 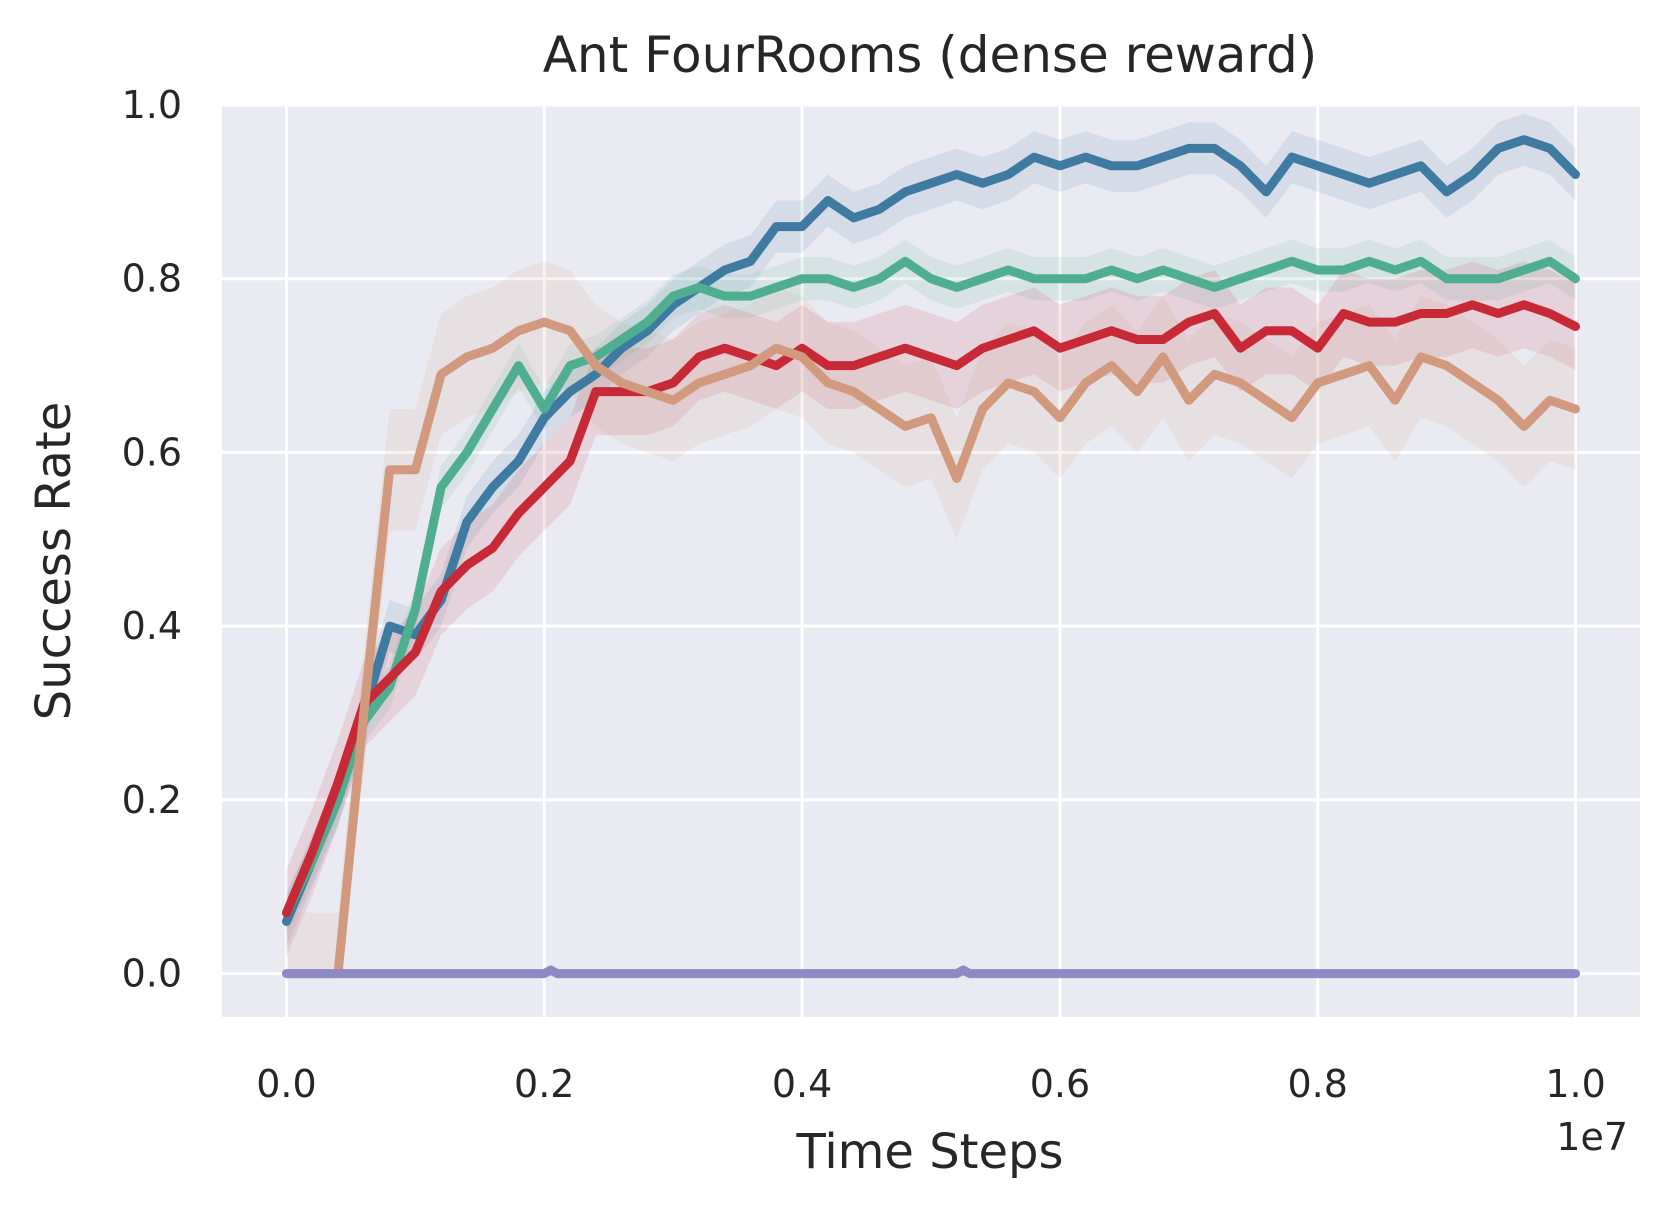 What do you see at coordinates (930, 55) in the screenshot?
I see `chart-title: Ant FourRooms (dense reward)` at bounding box center [930, 55].